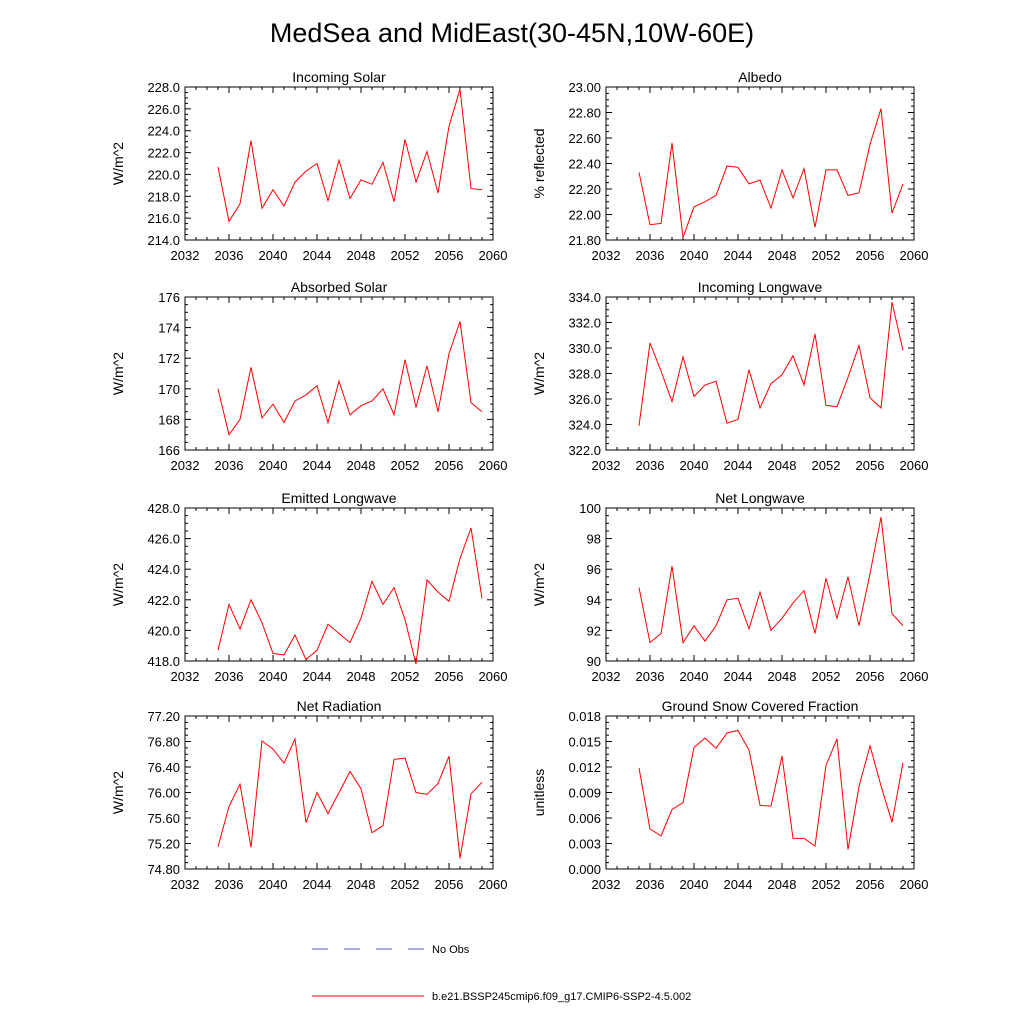  What do you see at coordinates (163, 742) in the screenshot?
I see `y-tick-label: 76.80` at bounding box center [163, 742].